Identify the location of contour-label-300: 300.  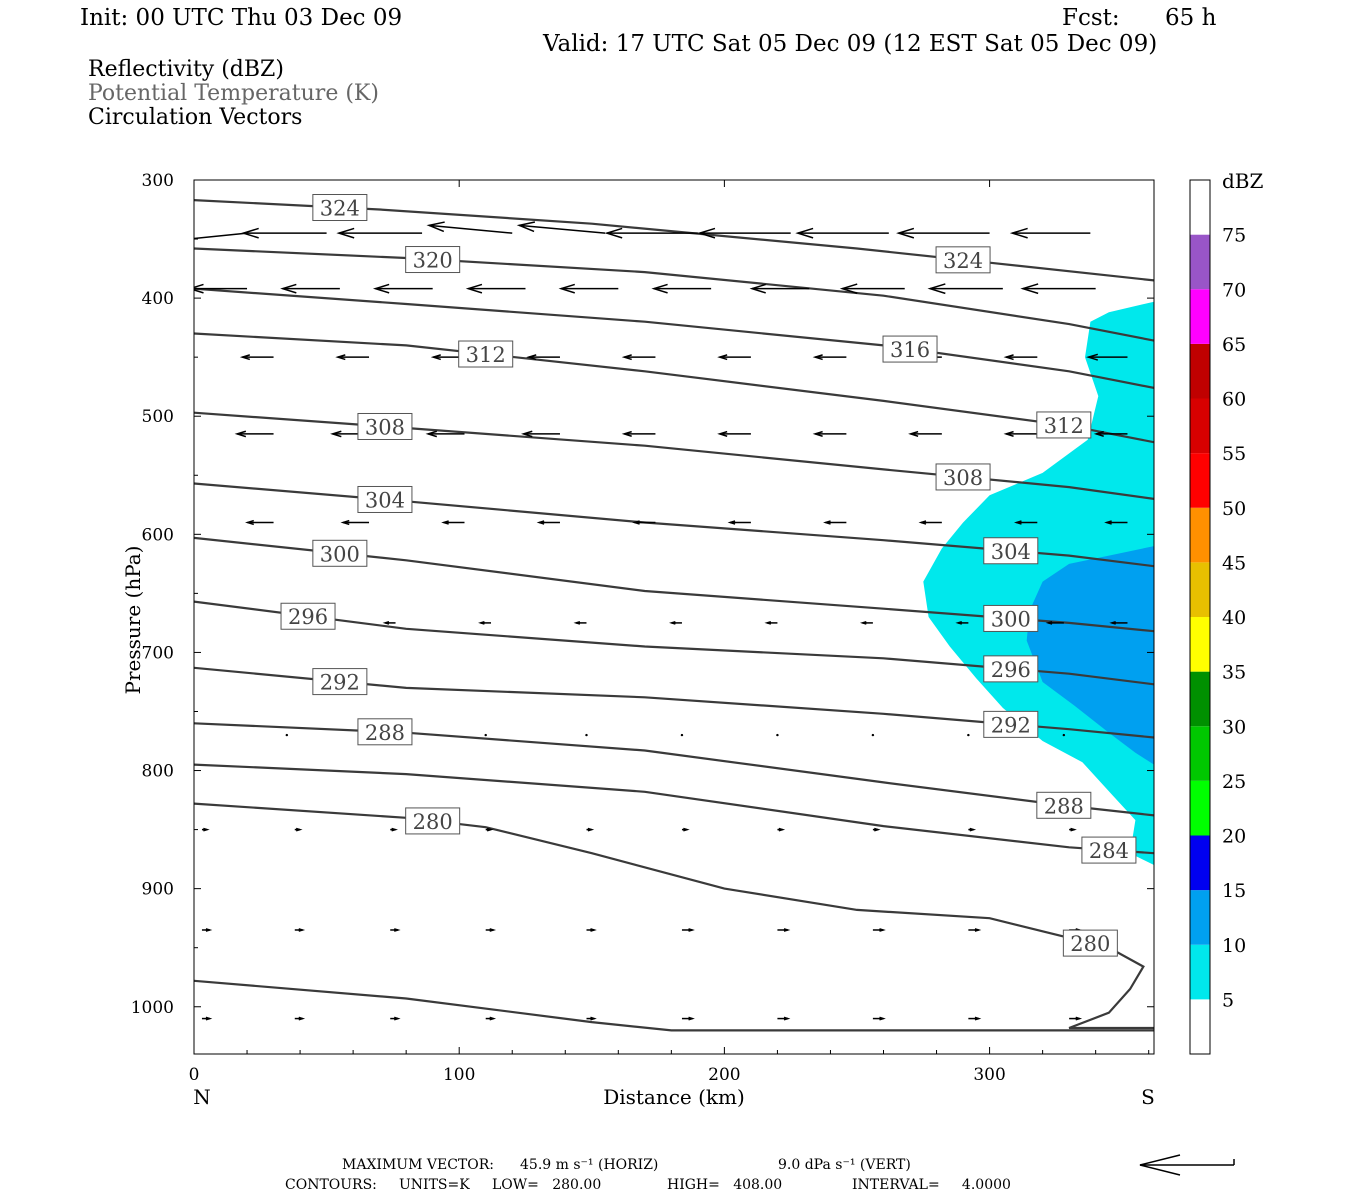
(340, 553).